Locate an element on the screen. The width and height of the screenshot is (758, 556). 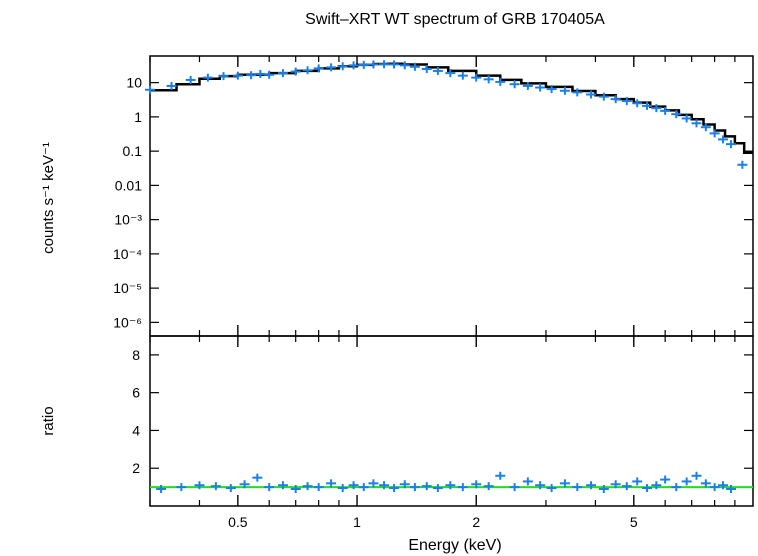
spectrum-y-tick-label: 0.01 is located at coordinates (128, 185).